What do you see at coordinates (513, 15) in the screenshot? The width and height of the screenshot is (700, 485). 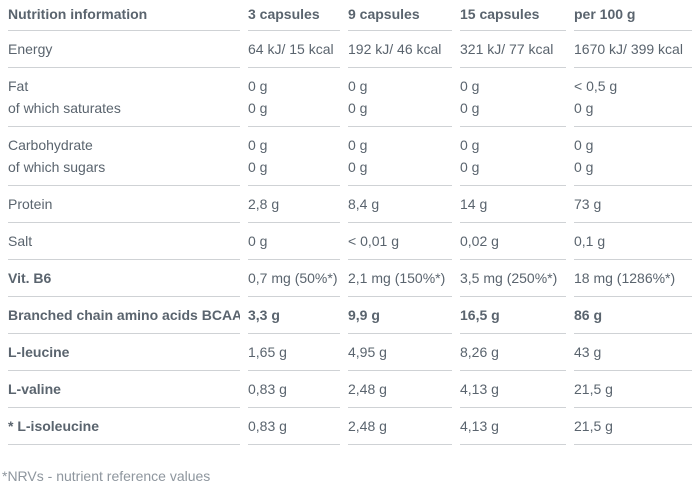 I see `column-header-15-capsules: 15 capsules` at bounding box center [513, 15].